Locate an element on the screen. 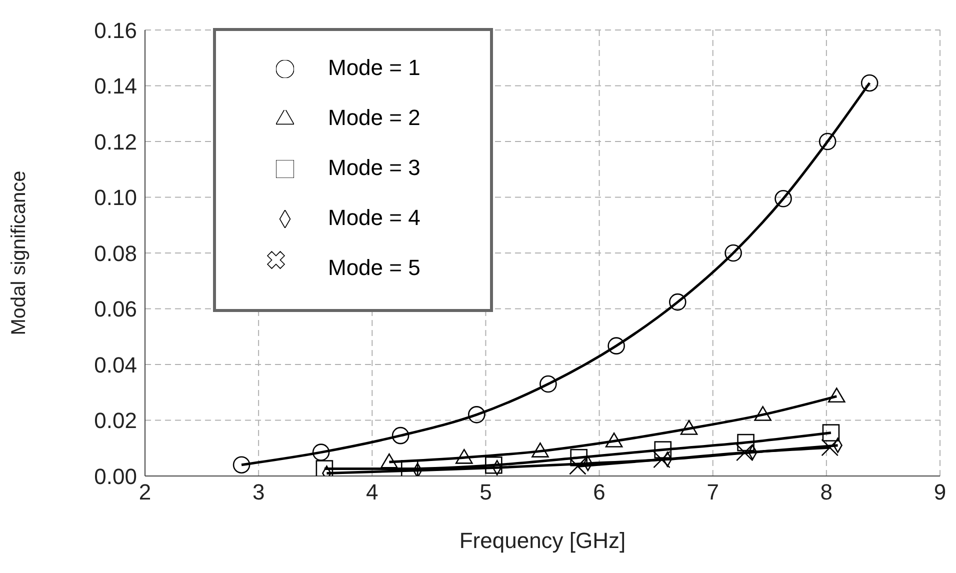 This screenshot has height=573, width=956. x-axis-title: Frequency [GHz] is located at coordinates (542, 540).